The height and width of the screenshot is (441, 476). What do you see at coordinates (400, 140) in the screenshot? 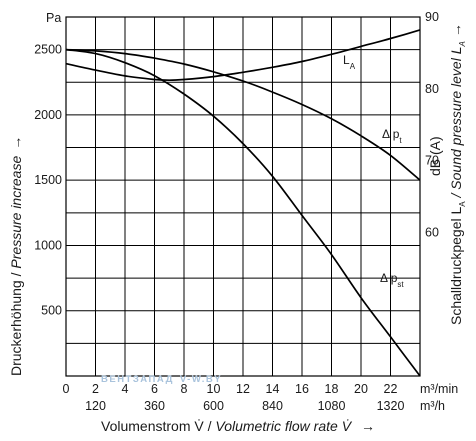
I see `curve-label-dpt-sub: t` at bounding box center [400, 140].